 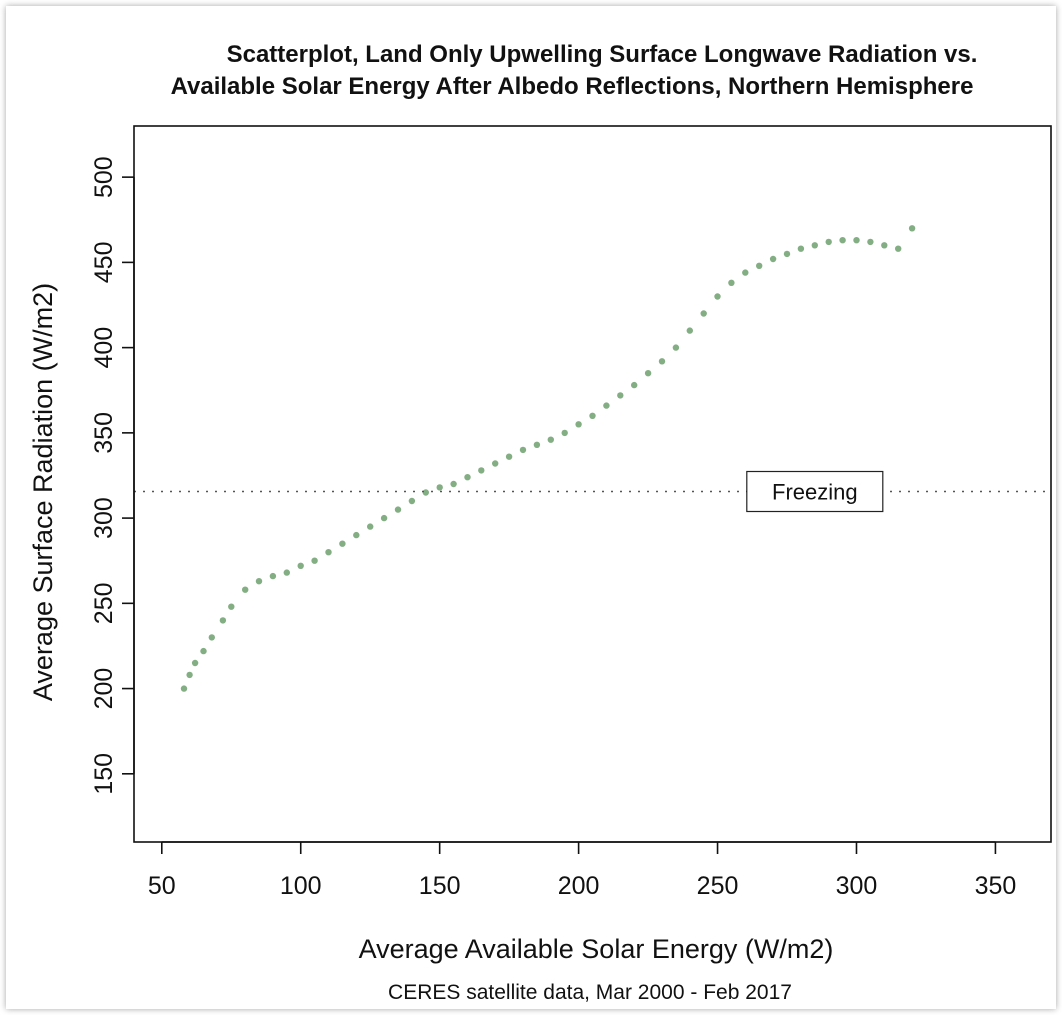 What do you see at coordinates (582, 870) in the screenshot?
I see `x-axis: 50 100 150 200 250 300 350` at bounding box center [582, 870].